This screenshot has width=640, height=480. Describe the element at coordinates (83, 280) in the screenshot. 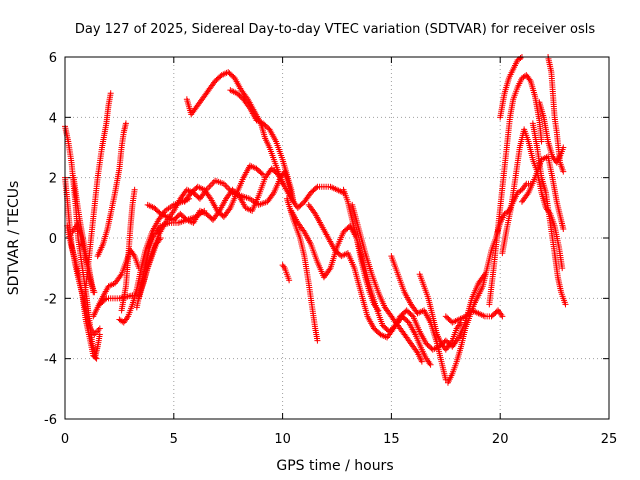

I see `series-s3` at that location.